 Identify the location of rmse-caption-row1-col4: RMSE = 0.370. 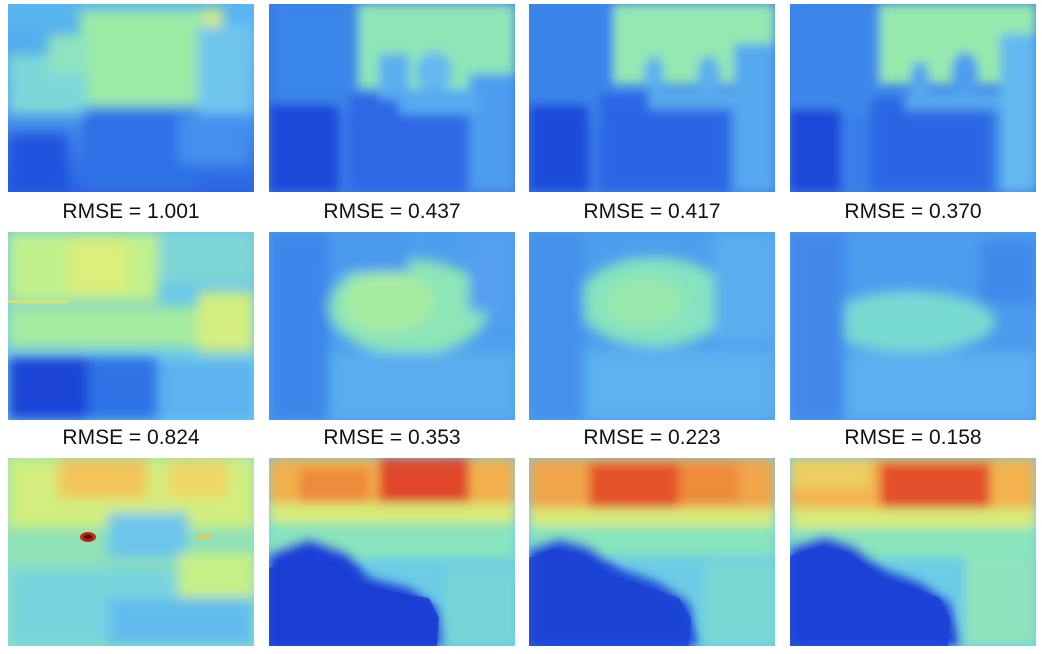
(913, 211).